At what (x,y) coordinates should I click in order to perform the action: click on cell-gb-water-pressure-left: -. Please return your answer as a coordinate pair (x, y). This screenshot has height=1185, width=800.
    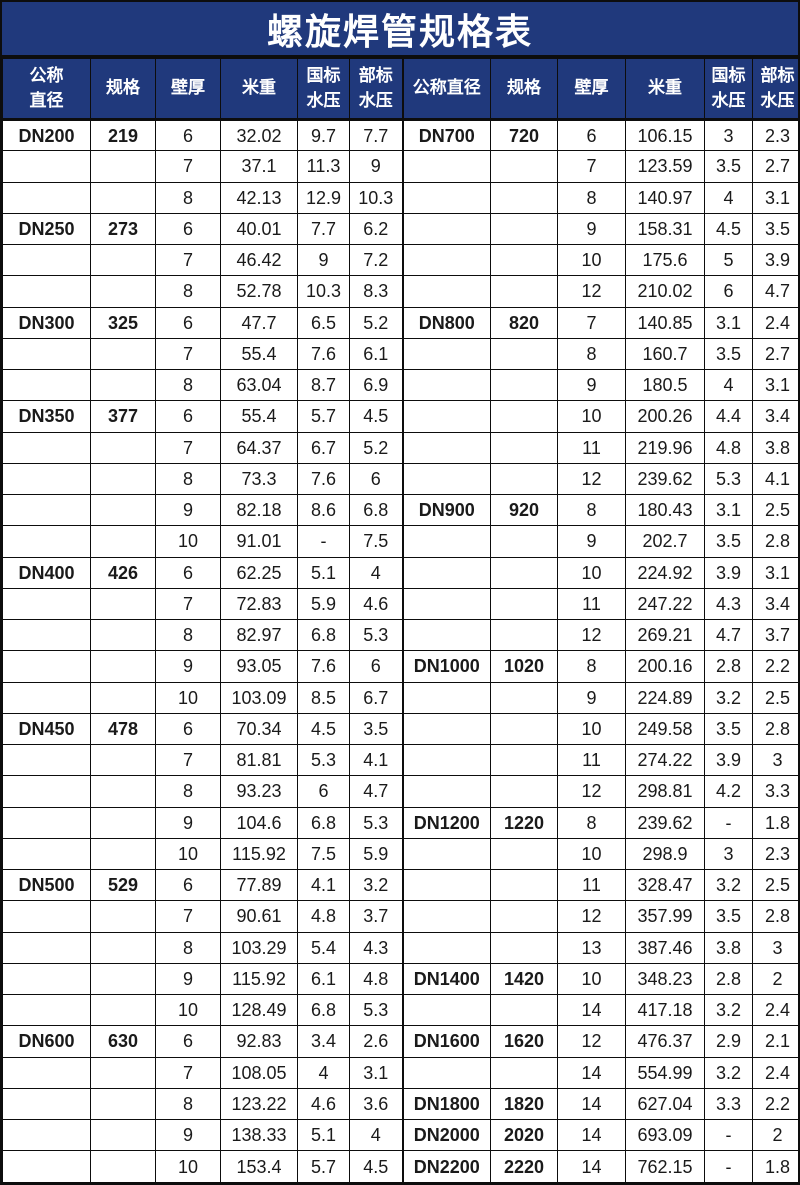
    Looking at the image, I should click on (323, 541).